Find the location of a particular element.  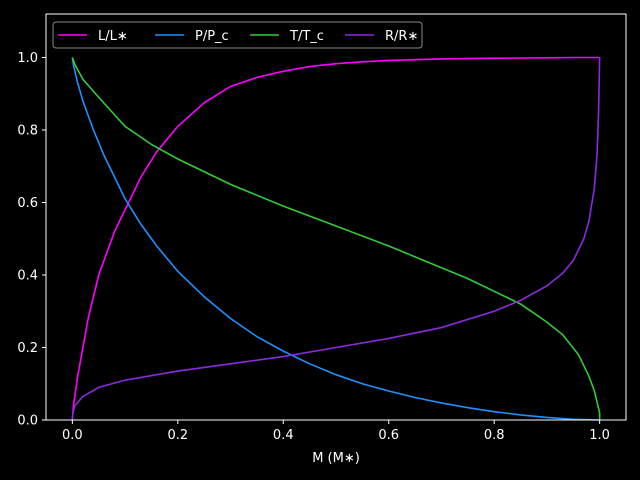

x-axis: 0.0 0.2 0.4 0.6 0.8 1.0 is located at coordinates (336, 431).